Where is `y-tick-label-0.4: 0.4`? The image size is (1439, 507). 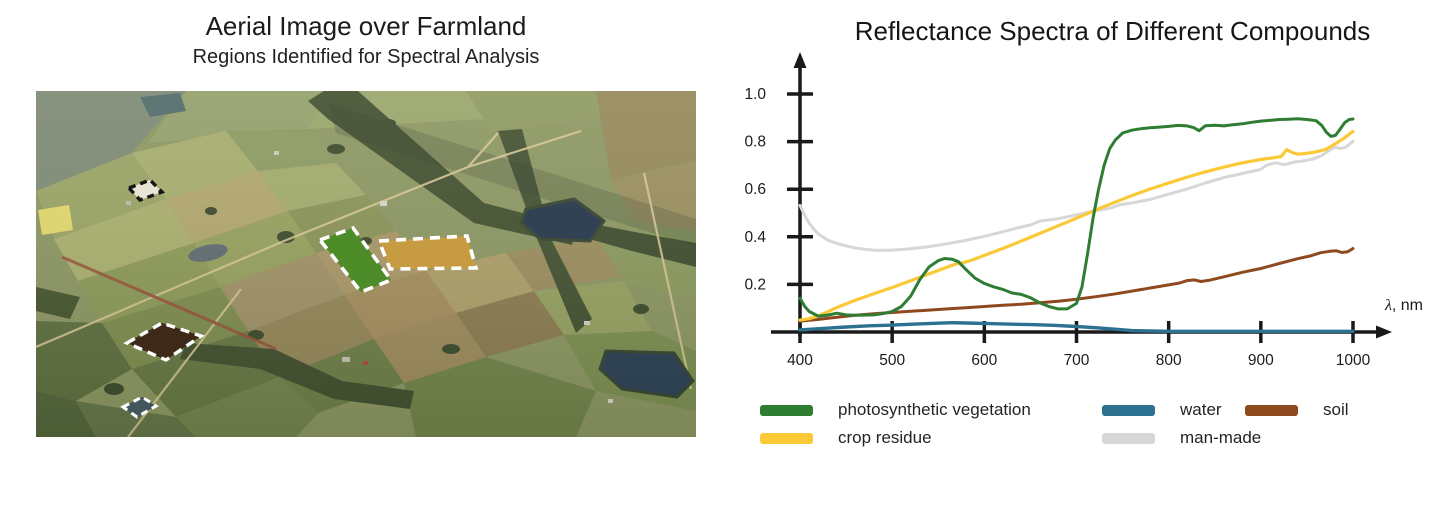
y-tick-label-0.4: 0.4 is located at coordinates (755, 237).